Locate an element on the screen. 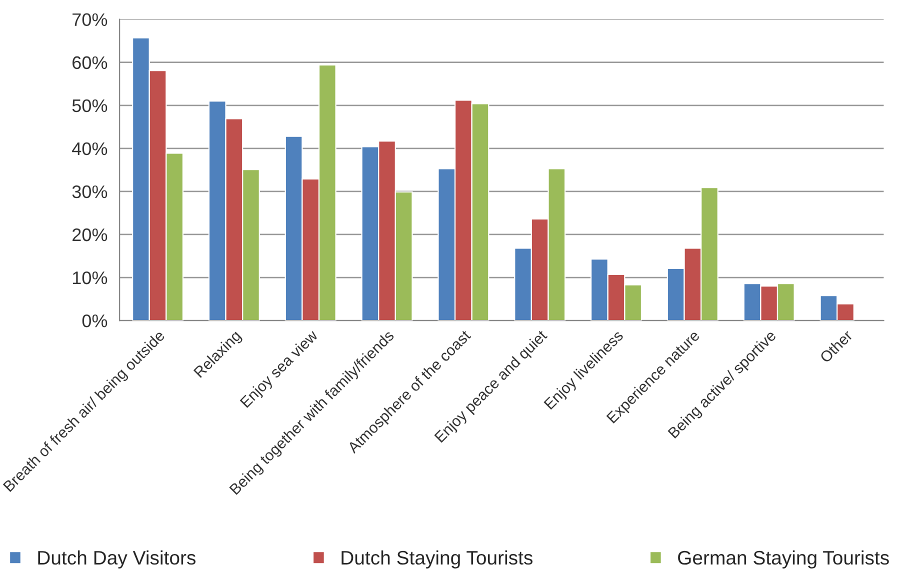  y-tick-label: 60% is located at coordinates (90, 63).